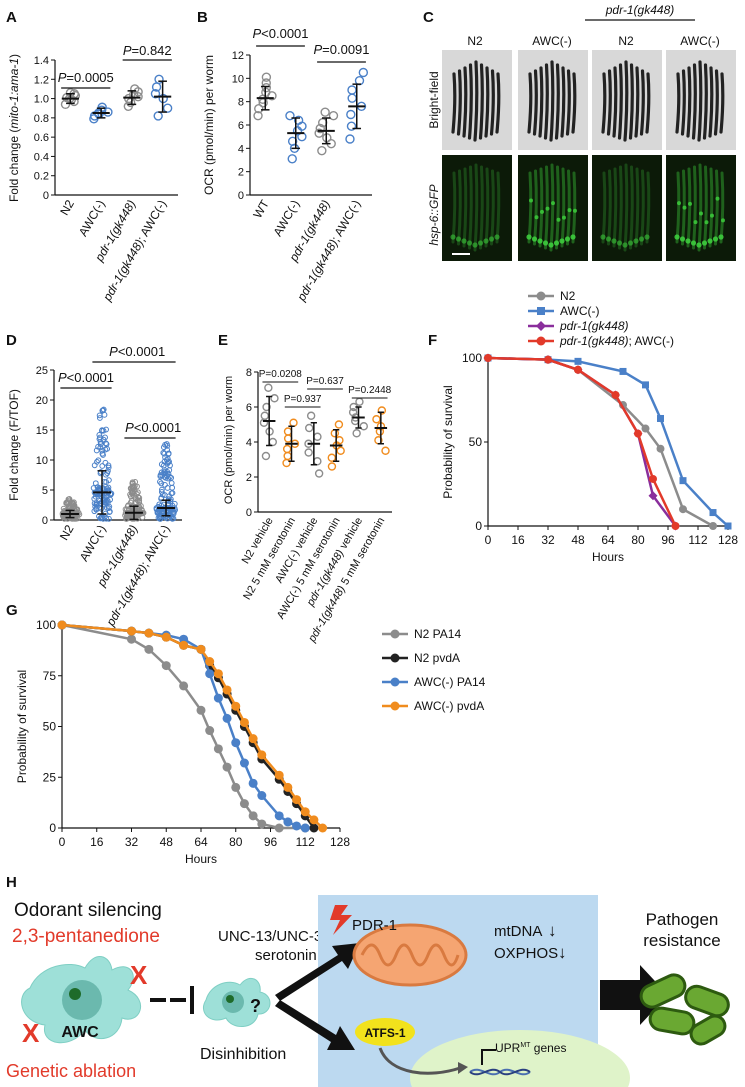 The height and width of the screenshot is (1087, 745). Describe the element at coordinates (340, 842) in the screenshot. I see `x-tick-label: 128` at that location.